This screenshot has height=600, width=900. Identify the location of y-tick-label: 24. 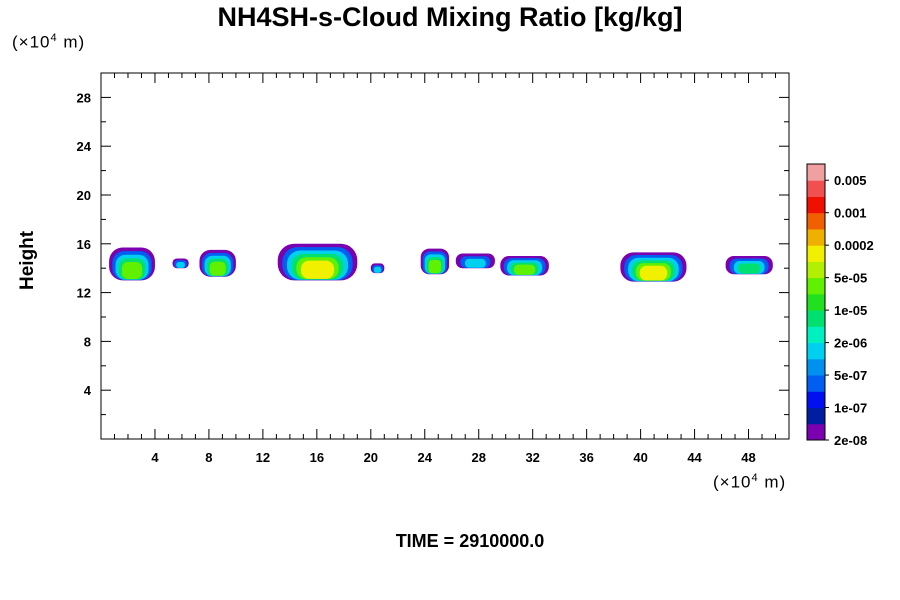
(84, 146).